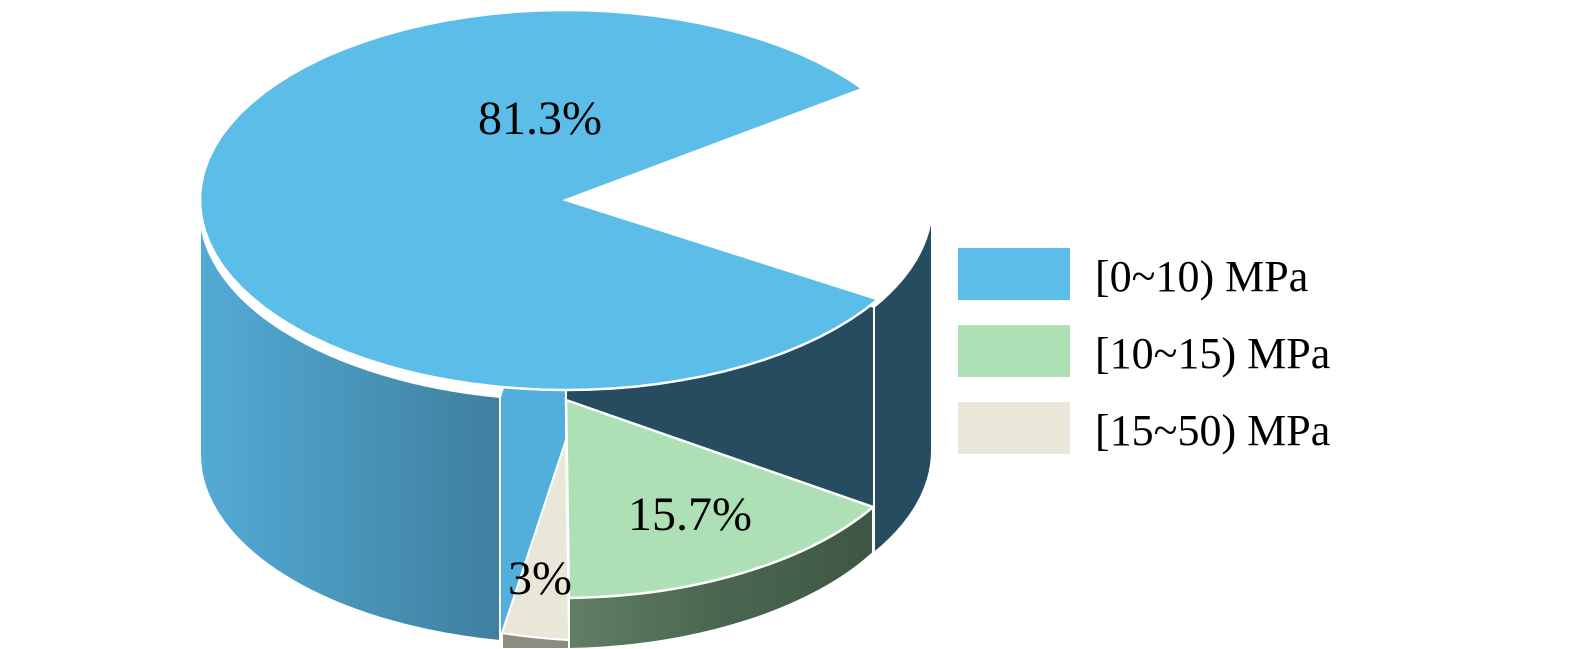 This screenshot has width=1575, height=649. What do you see at coordinates (1212, 430) in the screenshot?
I see `legend-label-15-50: [15~50) MPa` at bounding box center [1212, 430].